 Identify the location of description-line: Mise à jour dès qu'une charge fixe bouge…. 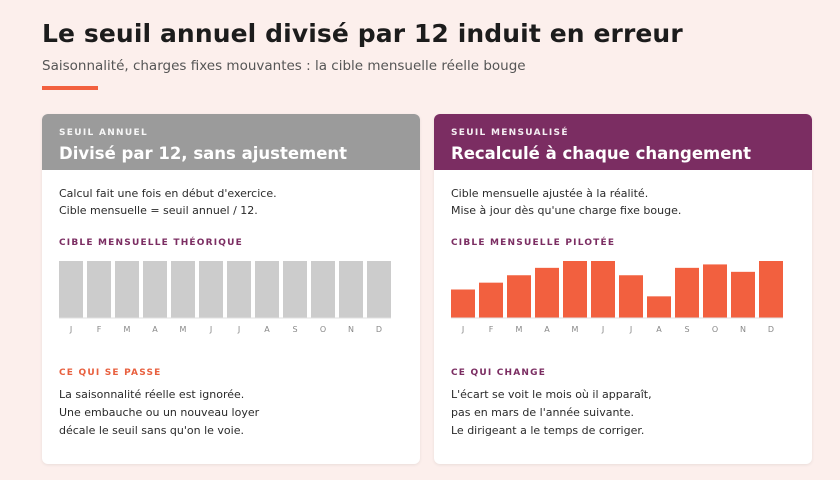
(566, 210).